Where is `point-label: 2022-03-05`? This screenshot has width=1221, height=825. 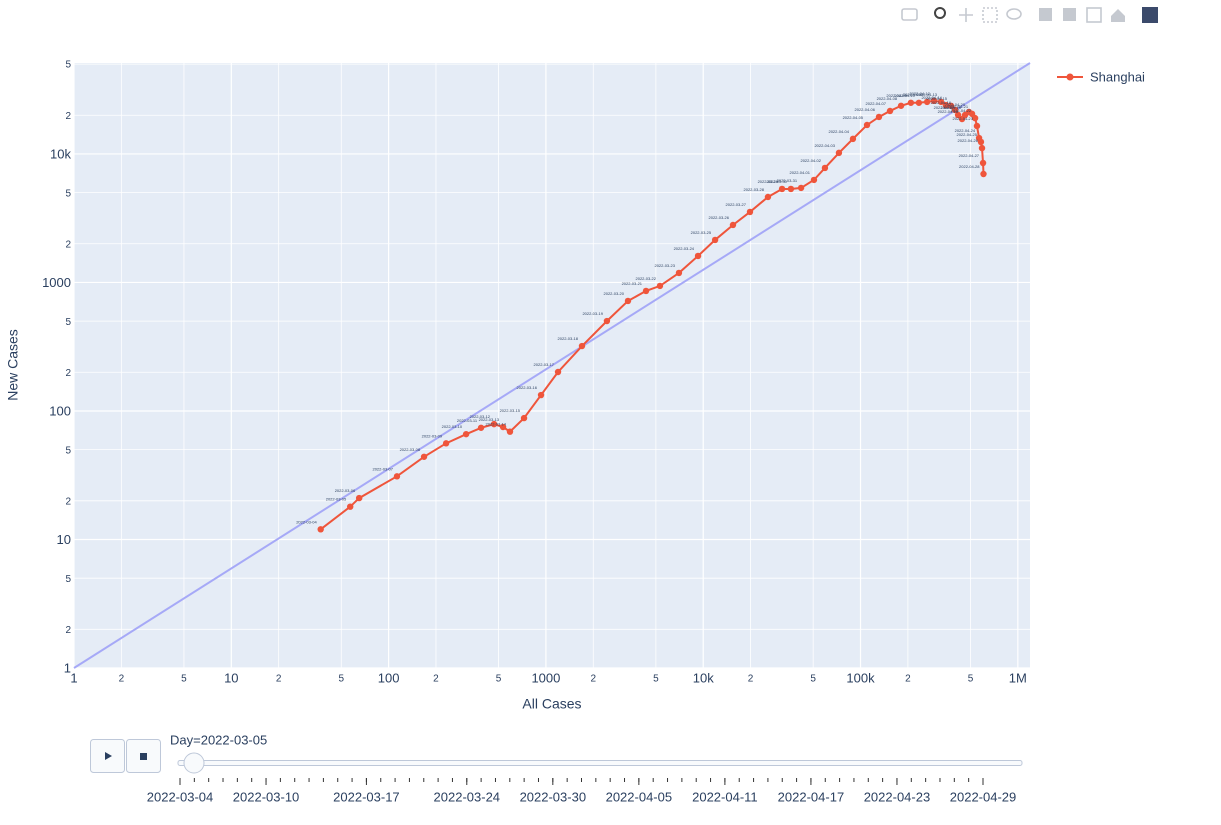 point-label: 2022-03-05 is located at coordinates (336, 499).